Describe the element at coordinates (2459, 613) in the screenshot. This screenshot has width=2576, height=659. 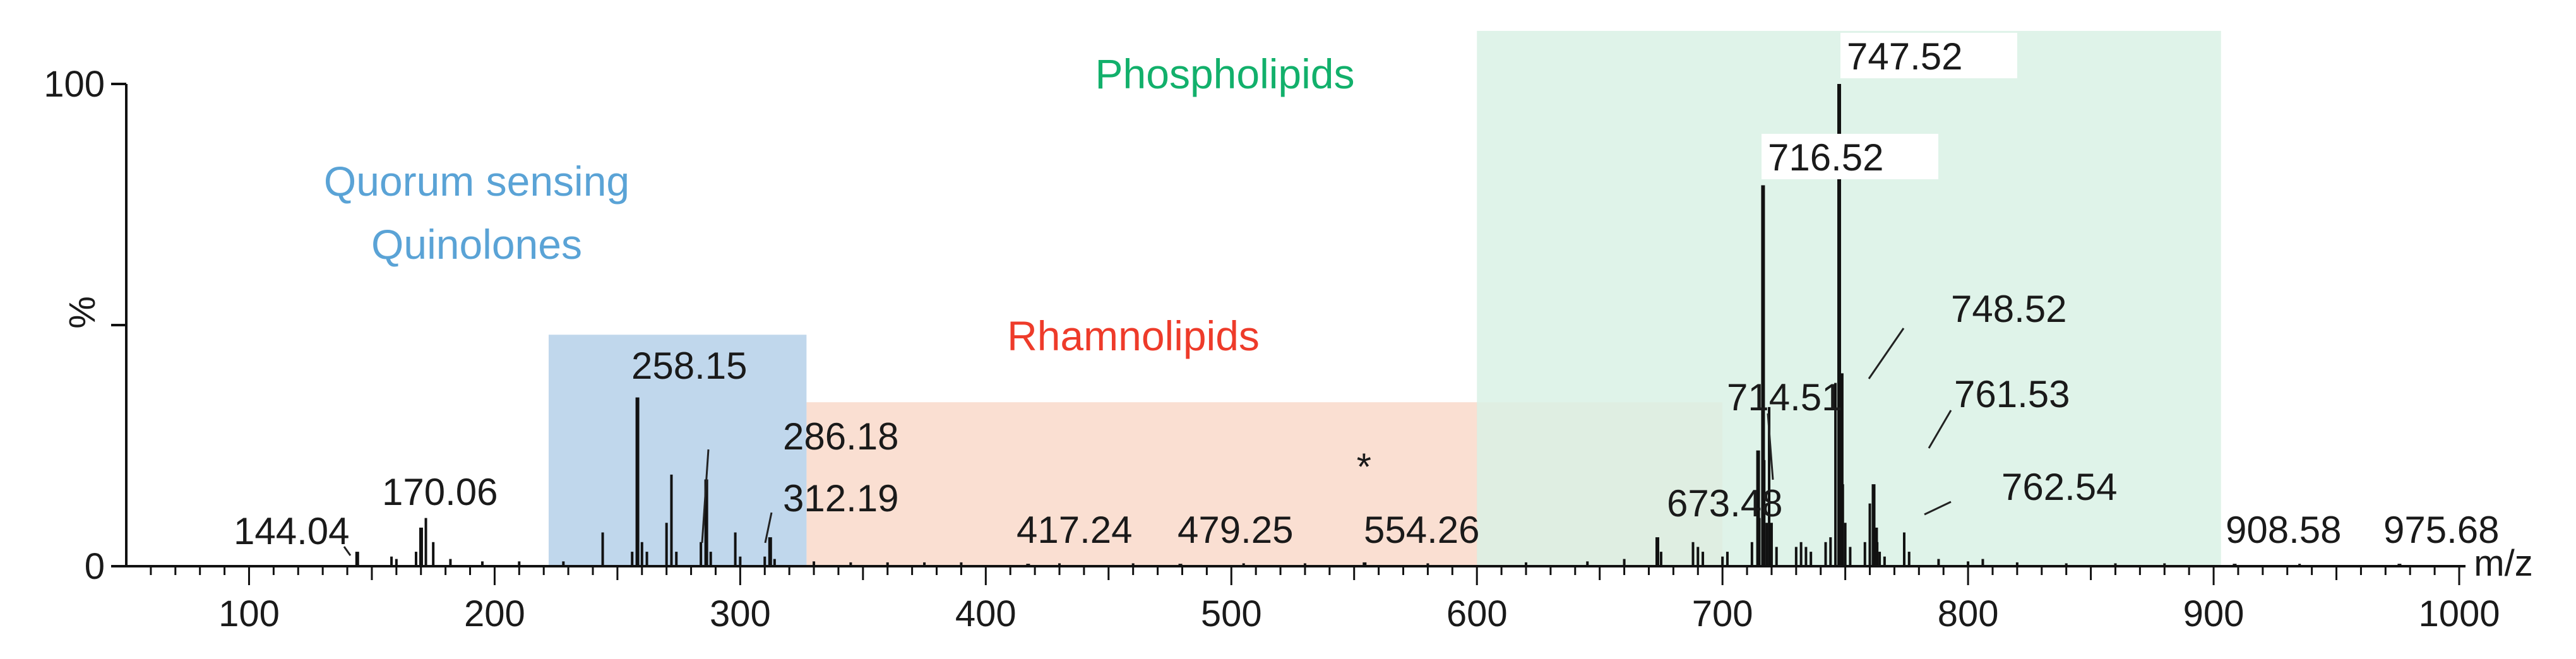
I see `x-tick-label: 1000` at that location.